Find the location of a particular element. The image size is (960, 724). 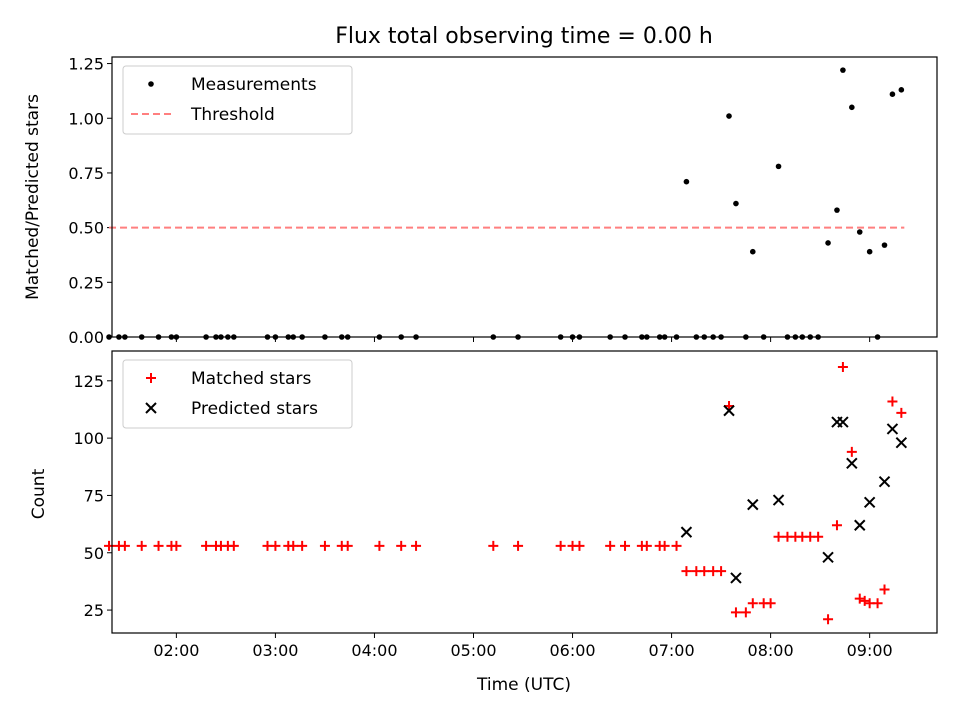

top-ytick-label: 0.75 is located at coordinates (86, 173).